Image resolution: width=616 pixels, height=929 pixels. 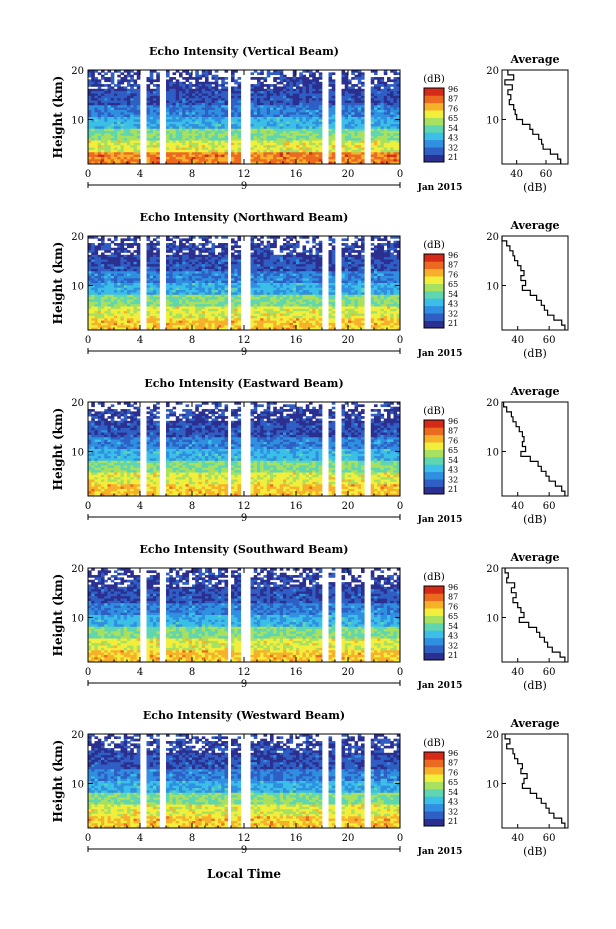 What do you see at coordinates (516, 174) in the screenshot?
I see `profile-x-tick-label: 40` at bounding box center [516, 174].